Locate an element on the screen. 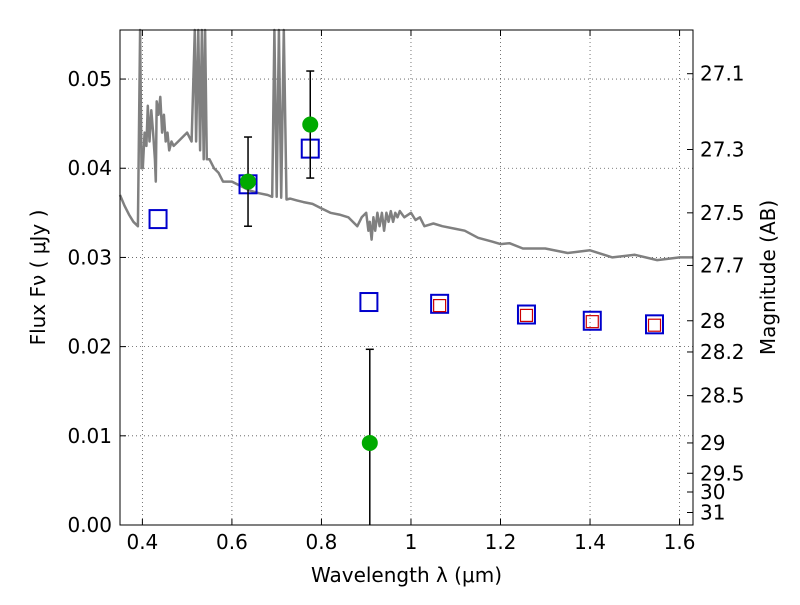  x-tick-label: 0.6 is located at coordinates (232, 542).